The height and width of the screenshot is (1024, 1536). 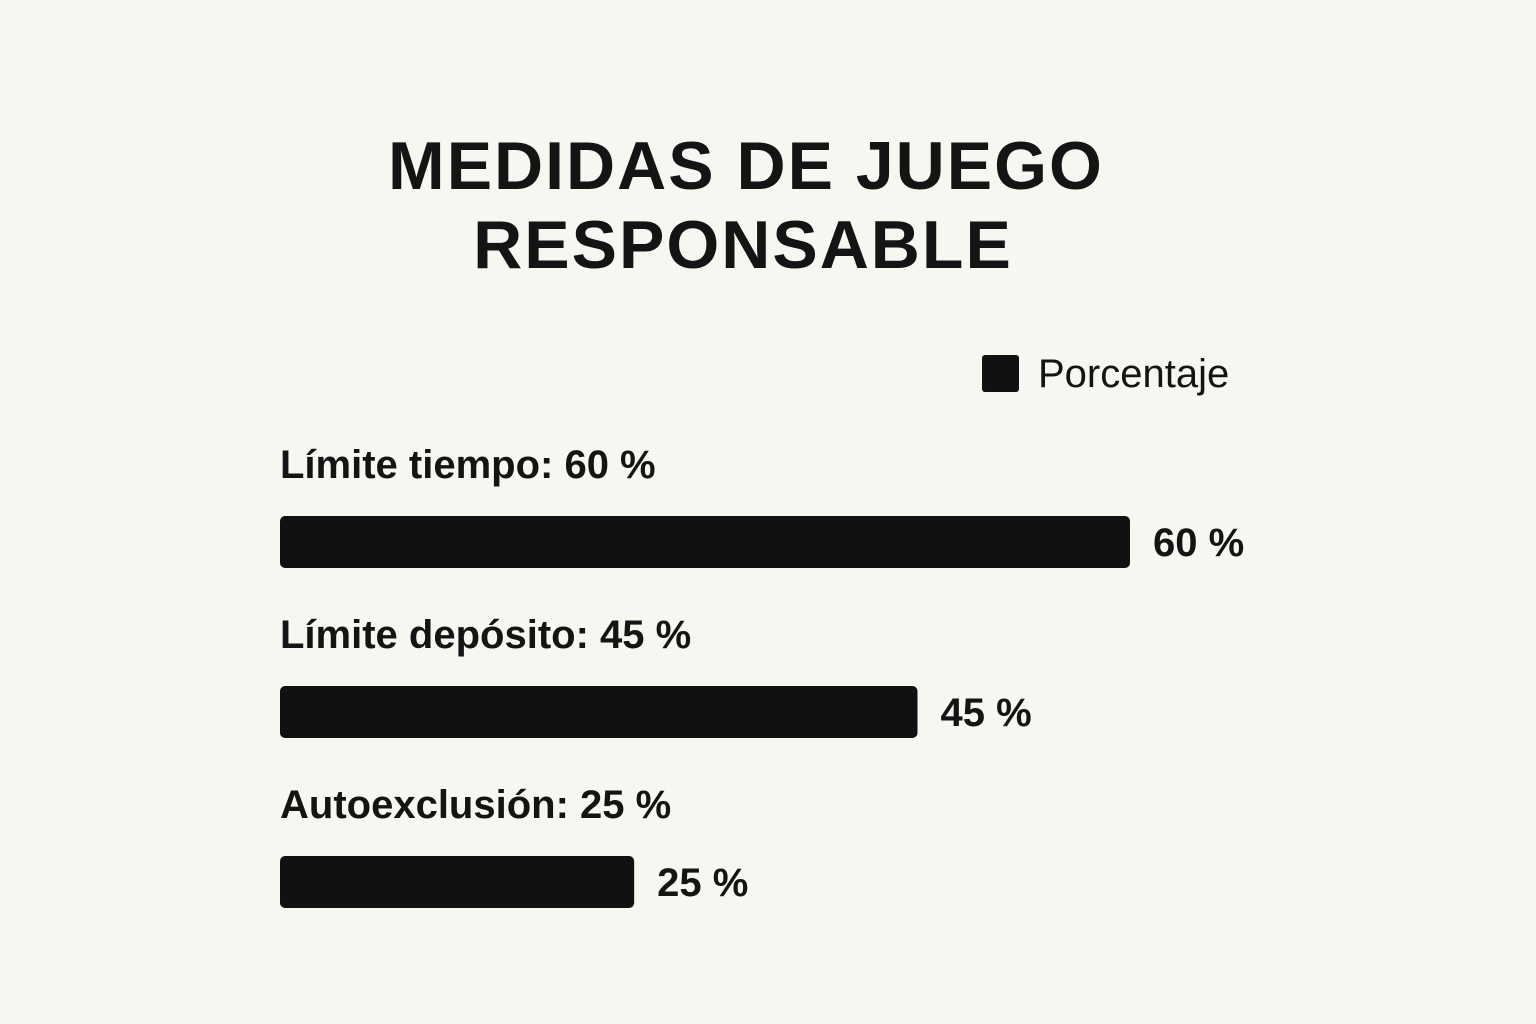 What do you see at coordinates (746, 166) in the screenshot?
I see `chart-title-line-1: MEDIDAS DE JUEGO` at bounding box center [746, 166].